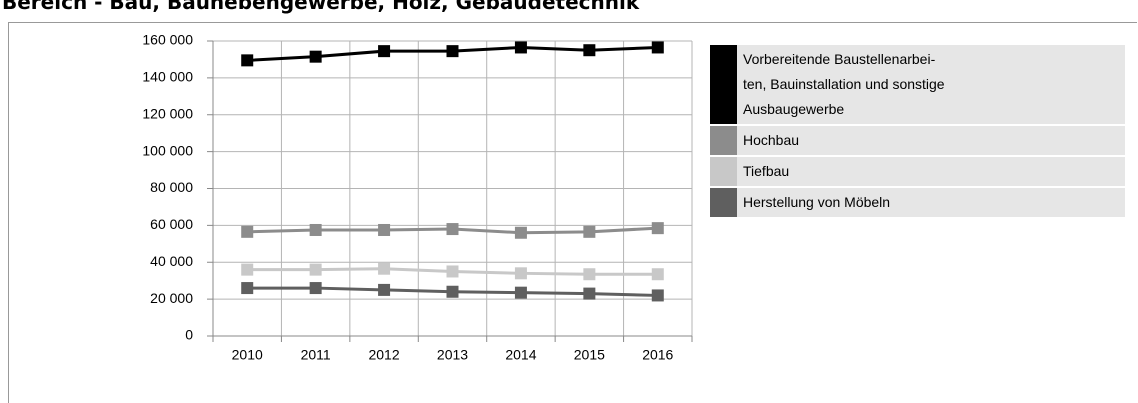 This screenshot has height=403, width=1138. Describe the element at coordinates (383, 355) in the screenshot. I see `x-tick-label: 2012` at that location.